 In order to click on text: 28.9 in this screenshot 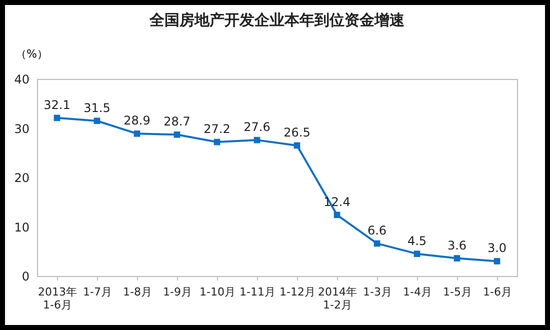, I will do `click(137, 121)`.